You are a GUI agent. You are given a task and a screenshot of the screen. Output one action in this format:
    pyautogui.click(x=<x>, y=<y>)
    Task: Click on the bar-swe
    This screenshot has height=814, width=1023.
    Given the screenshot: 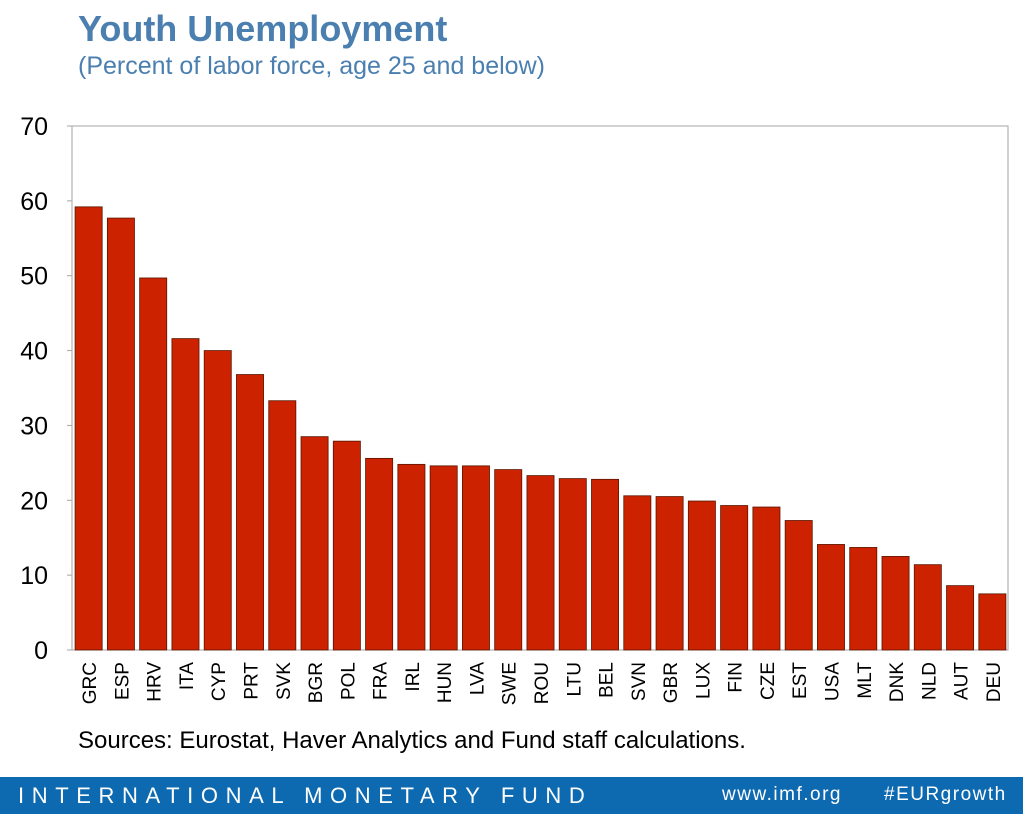 What is the action you would take?
    pyautogui.click(x=508, y=560)
    